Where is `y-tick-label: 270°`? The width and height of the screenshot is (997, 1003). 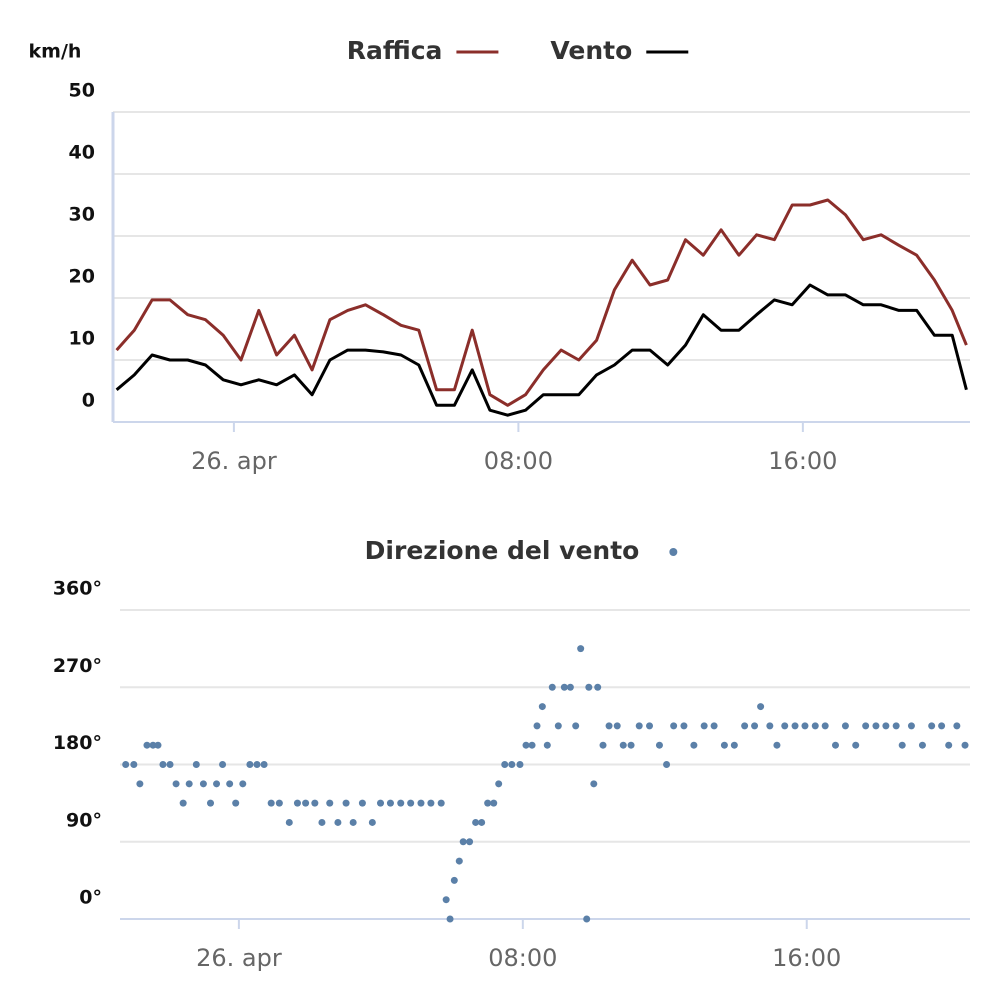 y-tick-label: 270° is located at coordinates (77, 666).